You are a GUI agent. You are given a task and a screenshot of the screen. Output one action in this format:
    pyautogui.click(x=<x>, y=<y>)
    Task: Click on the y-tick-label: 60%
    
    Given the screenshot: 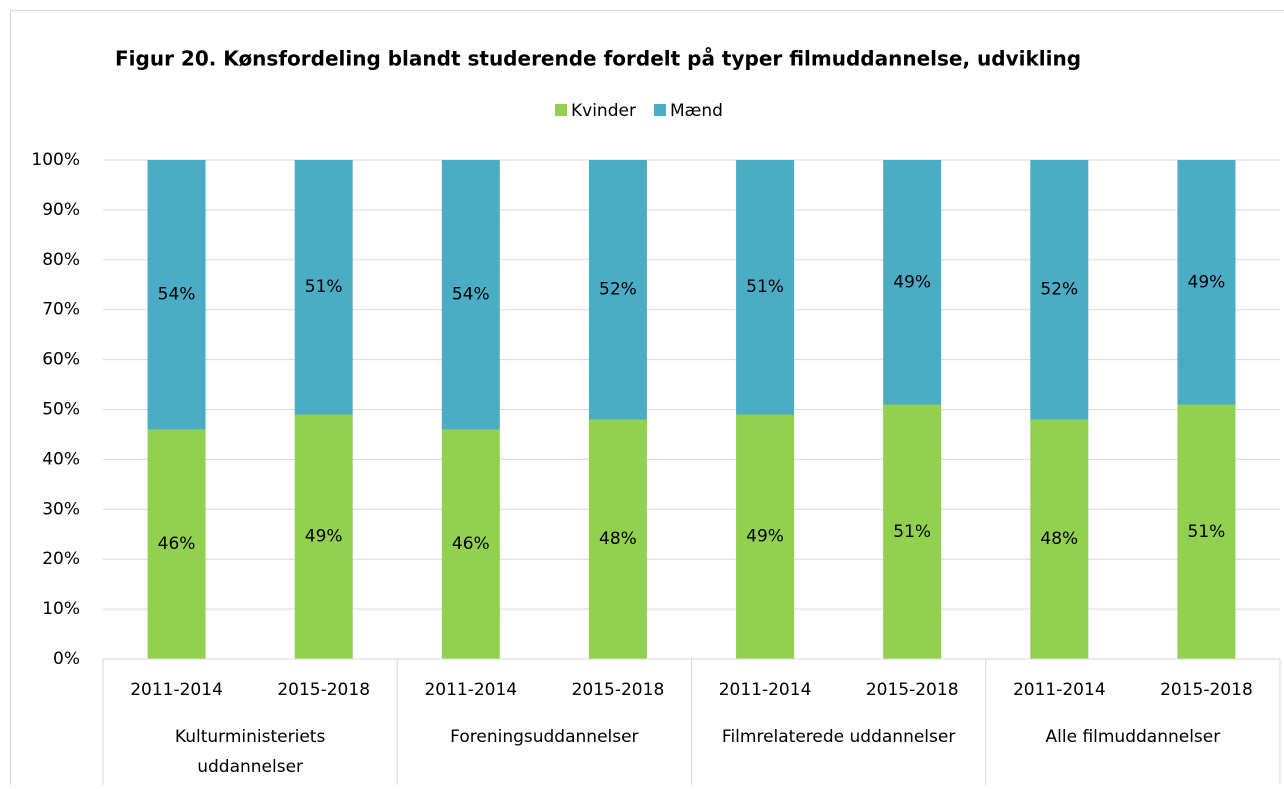 What is the action you would take?
    pyautogui.click(x=61, y=360)
    